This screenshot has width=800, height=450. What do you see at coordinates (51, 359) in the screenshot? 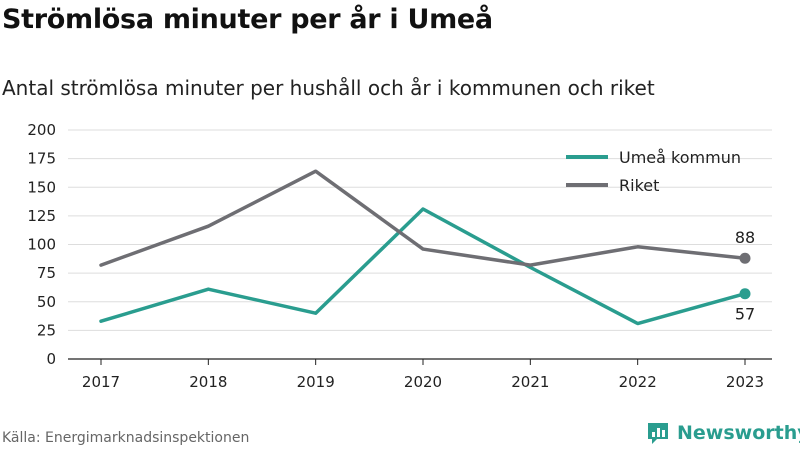
I see `y-tick-label: 0` at bounding box center [51, 359].